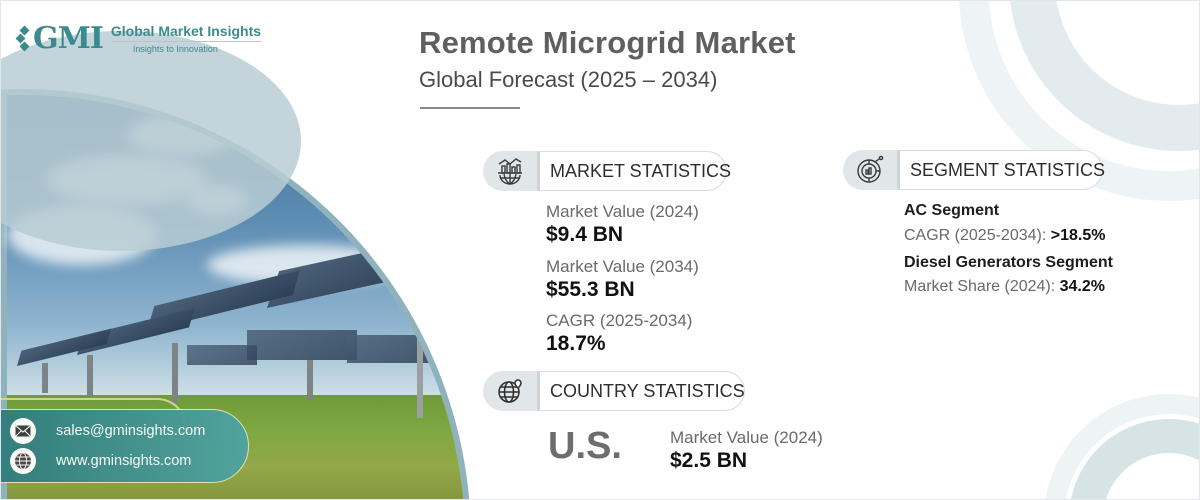 The image size is (1200, 500). Describe the element at coordinates (746, 437) in the screenshot. I see `country-market-value-label: Market Value (2024)` at that location.